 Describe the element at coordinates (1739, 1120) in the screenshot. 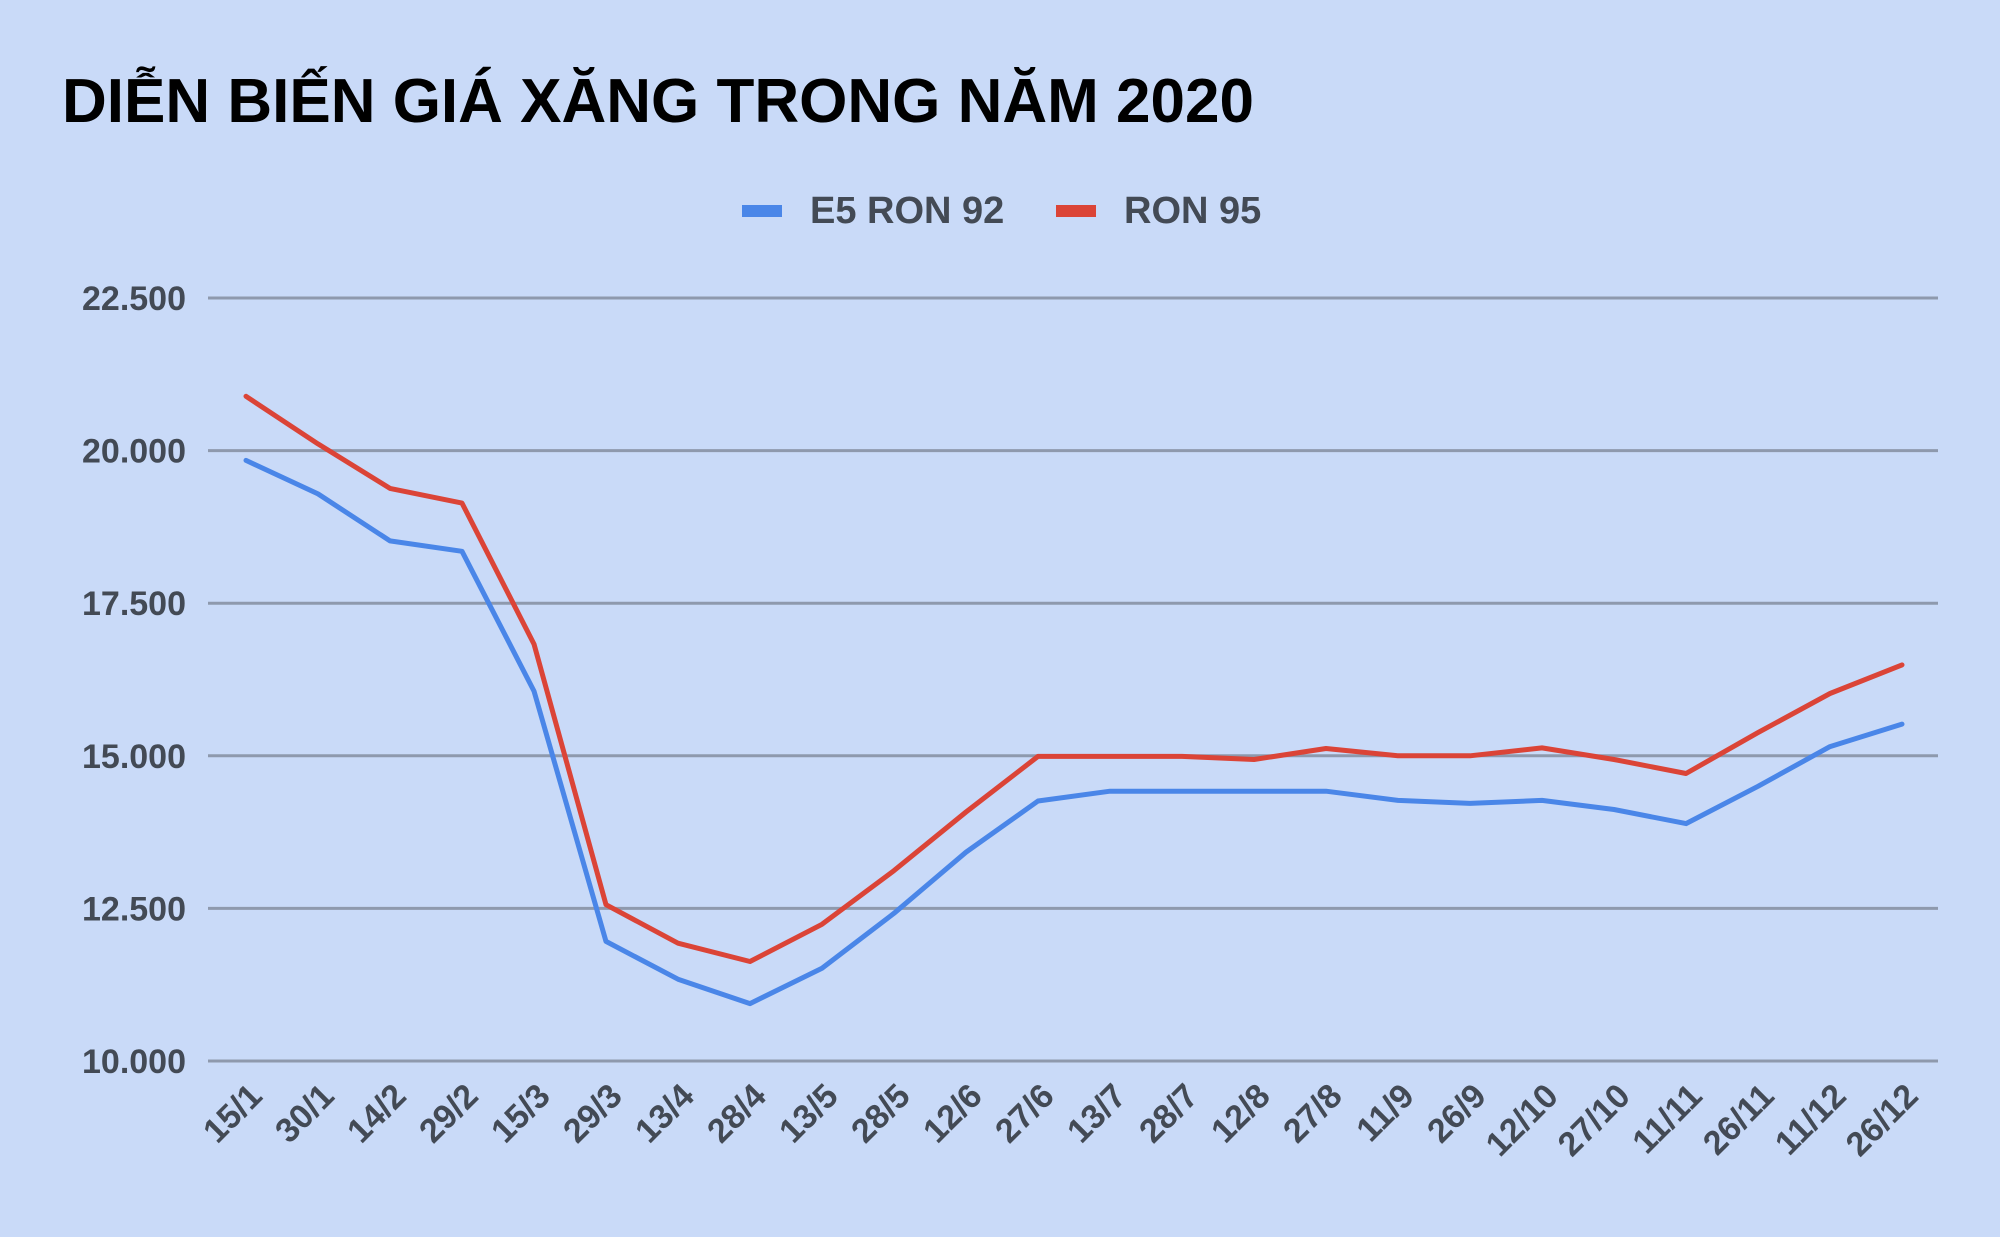

I see `x-tick-label: 26/11` at that location.